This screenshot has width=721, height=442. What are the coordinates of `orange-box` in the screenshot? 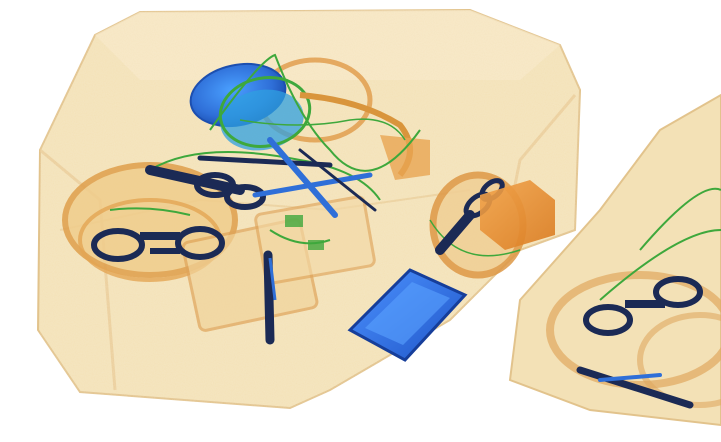 It's located at (517, 215).